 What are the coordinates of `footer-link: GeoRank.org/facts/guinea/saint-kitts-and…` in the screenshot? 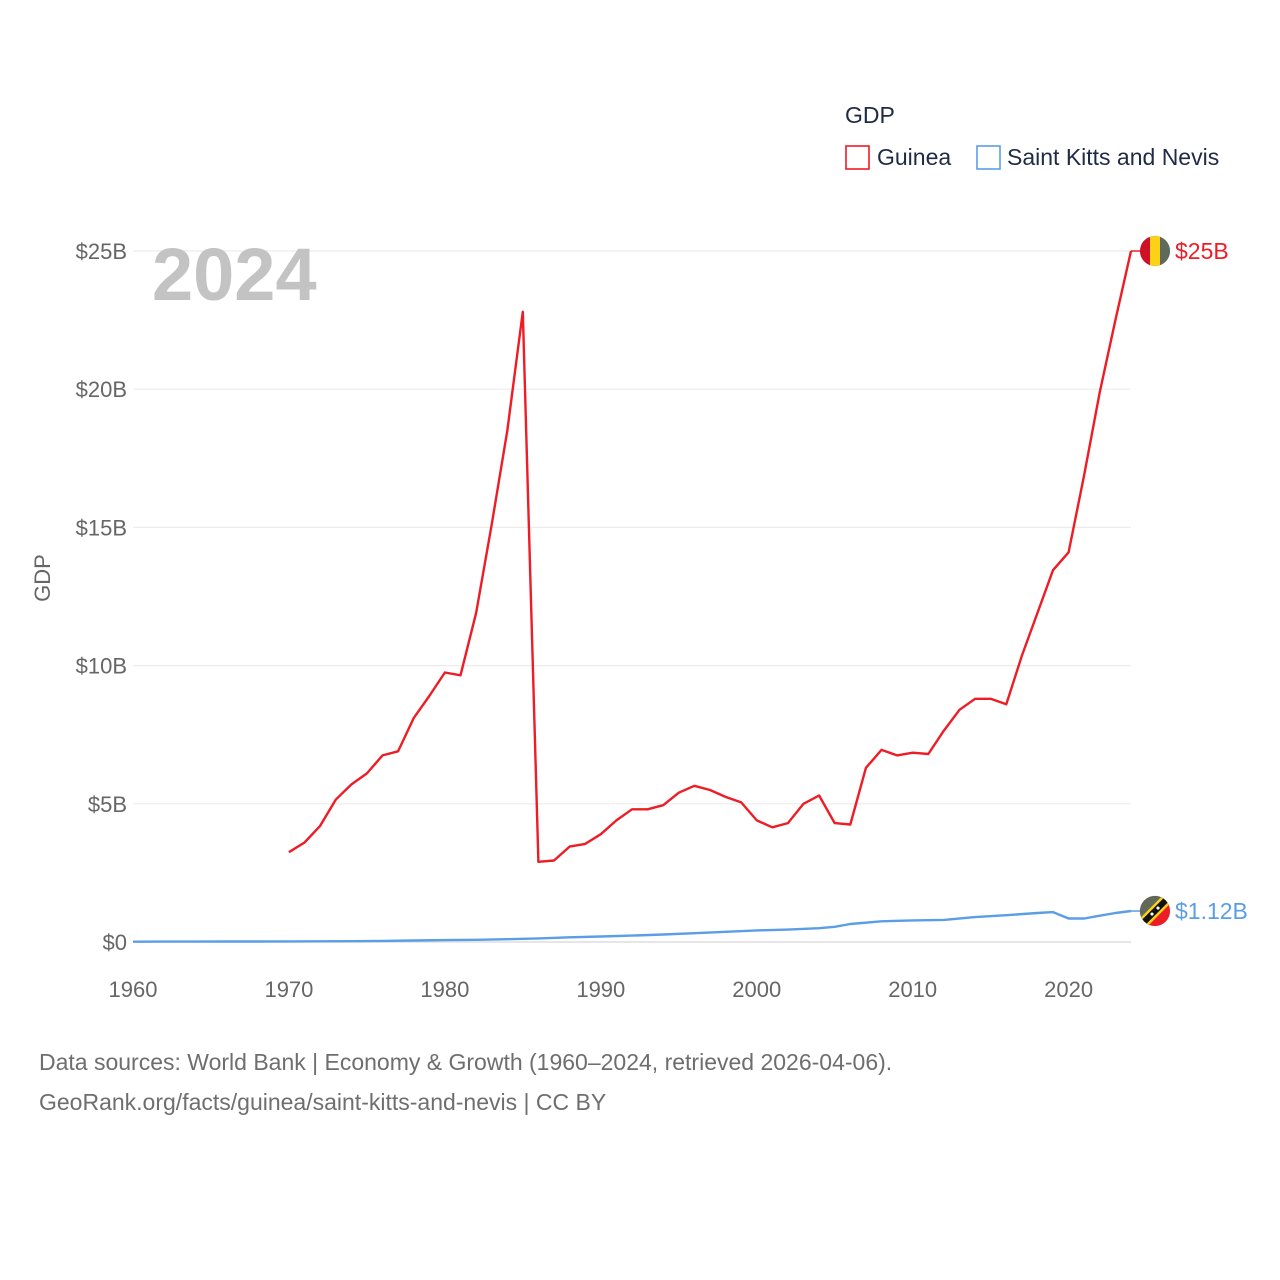 It's located at (323, 1102).